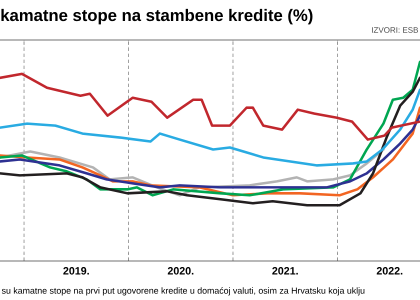 The height and width of the screenshot is (300, 420). I want to click on x-tick-label: 2019., so click(76, 271).